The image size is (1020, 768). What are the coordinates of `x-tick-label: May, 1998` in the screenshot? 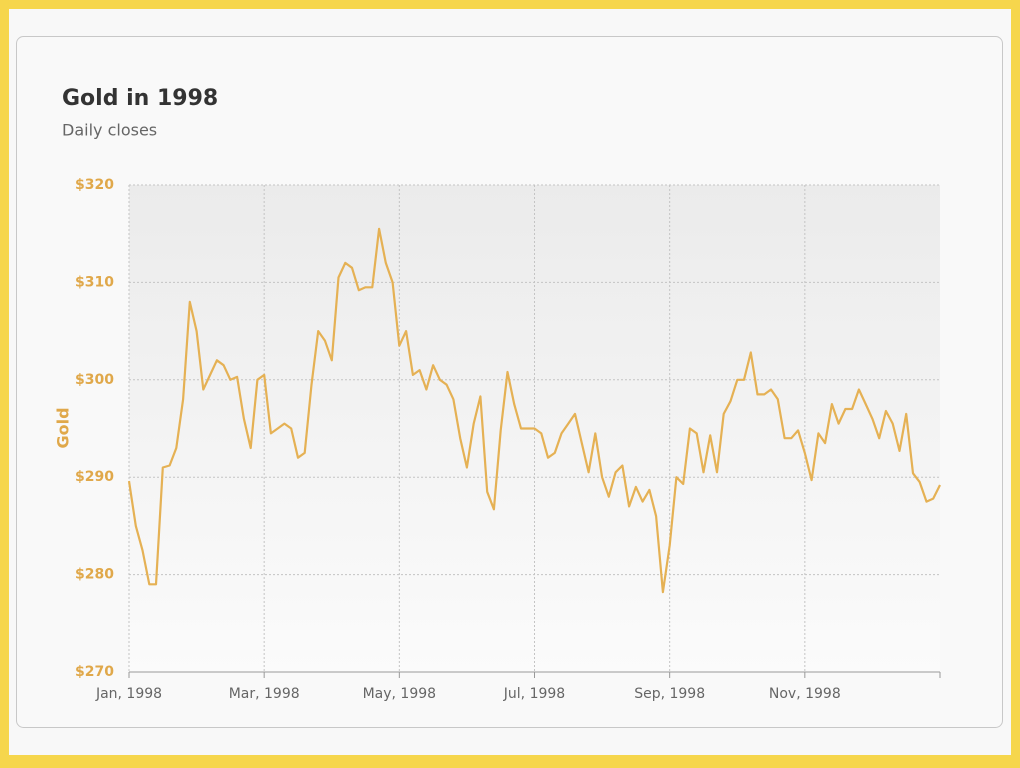 It's located at (399, 694).